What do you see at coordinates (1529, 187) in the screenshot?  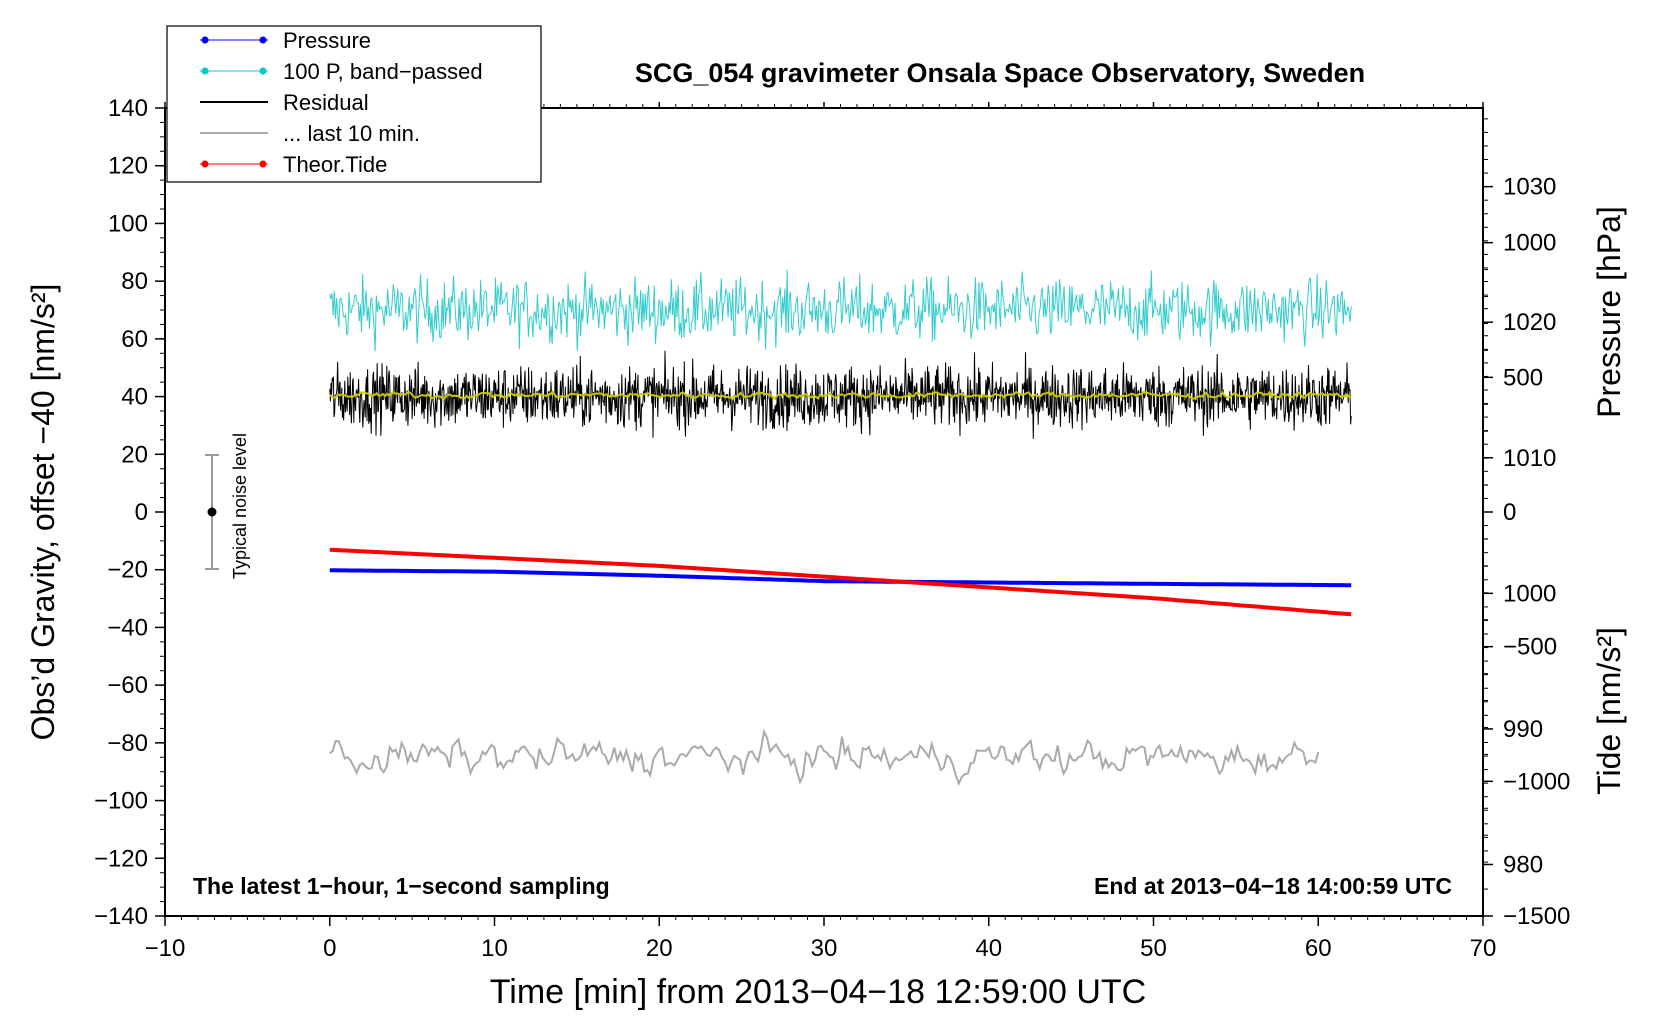 I see `pressure-tick-label: 1030` at bounding box center [1529, 187].